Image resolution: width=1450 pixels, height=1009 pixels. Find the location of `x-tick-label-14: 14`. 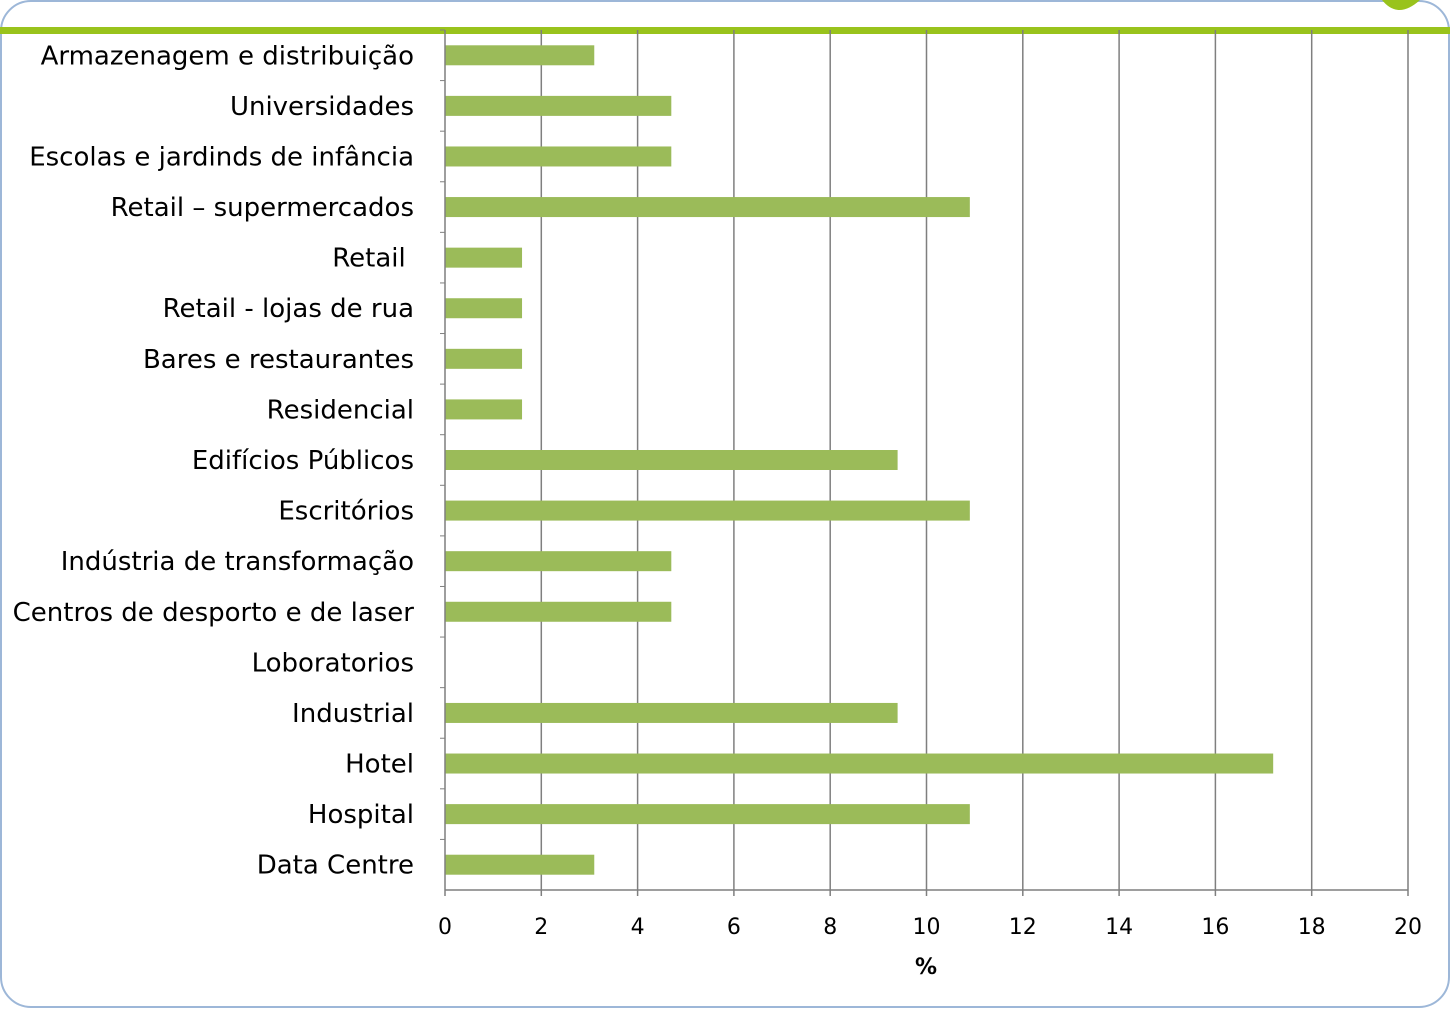

x-tick-label-14: 14 is located at coordinates (1119, 927).